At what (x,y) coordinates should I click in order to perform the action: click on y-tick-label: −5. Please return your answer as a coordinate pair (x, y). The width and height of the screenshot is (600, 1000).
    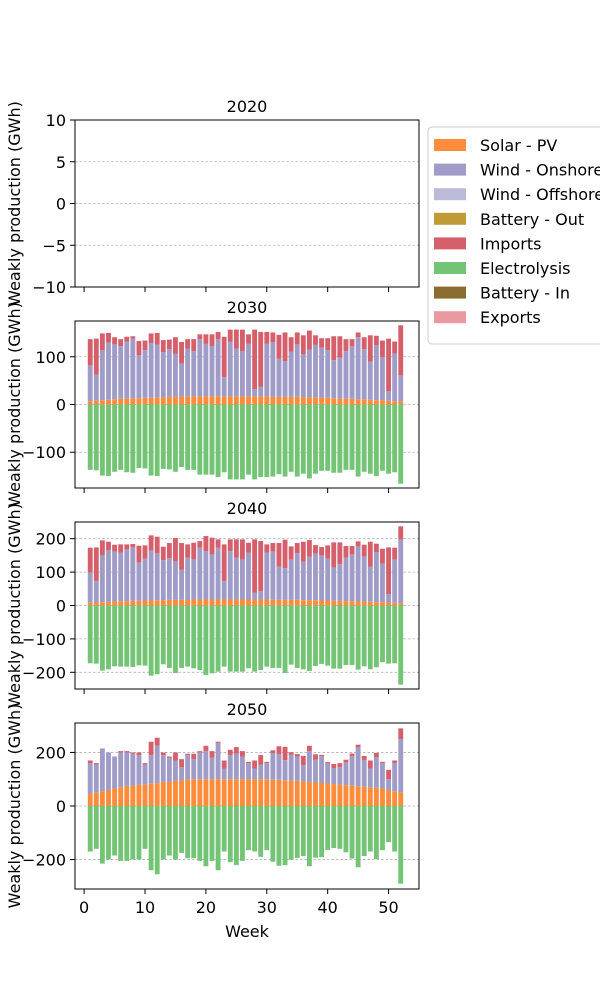
    Looking at the image, I should click on (54, 245).